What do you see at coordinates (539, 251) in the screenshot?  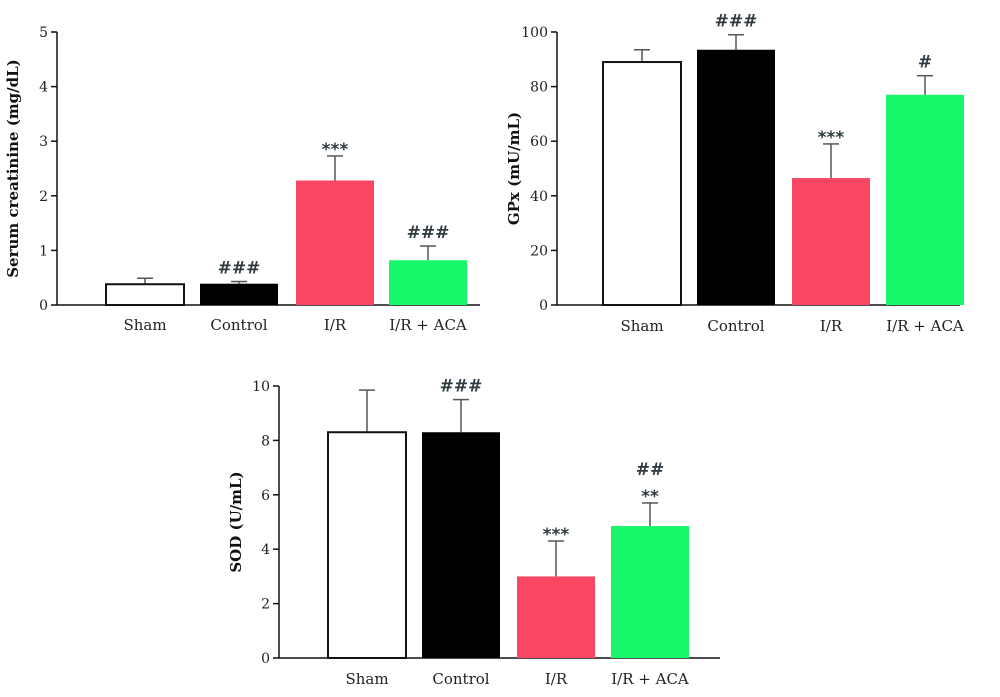 I see `y-tick-label: 20` at bounding box center [539, 251].